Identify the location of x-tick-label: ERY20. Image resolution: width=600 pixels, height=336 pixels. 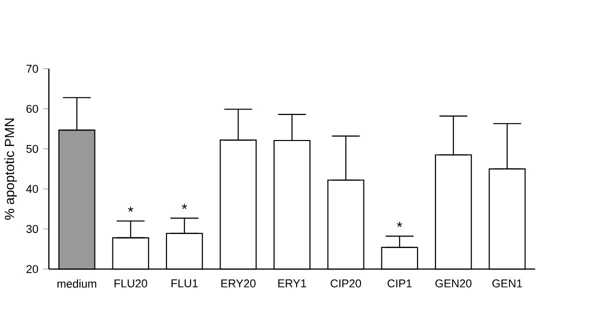
(238, 284).